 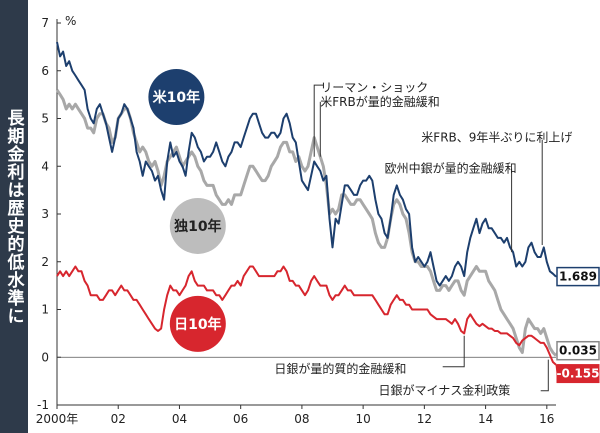 What do you see at coordinates (379, 101) in the screenshot?
I see `annotation-label: 米FRBが量的金融緩和` at bounding box center [379, 101].